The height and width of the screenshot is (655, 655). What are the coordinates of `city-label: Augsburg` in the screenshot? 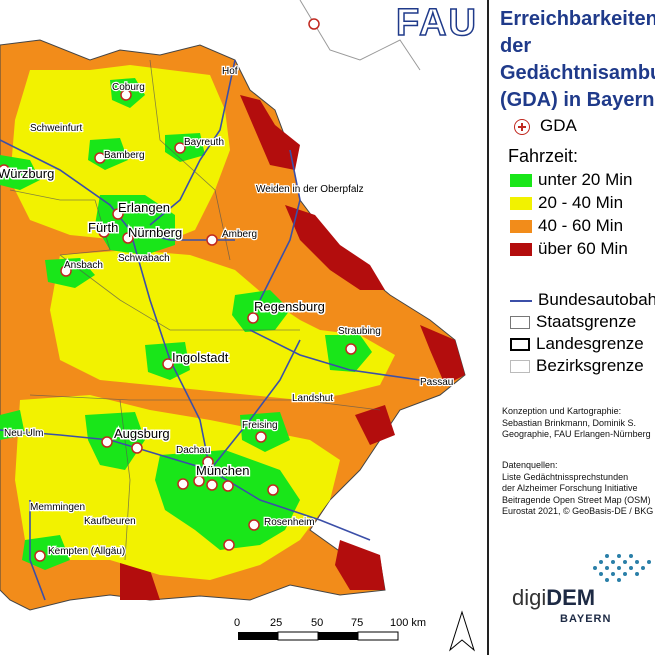 It's located at (142, 433).